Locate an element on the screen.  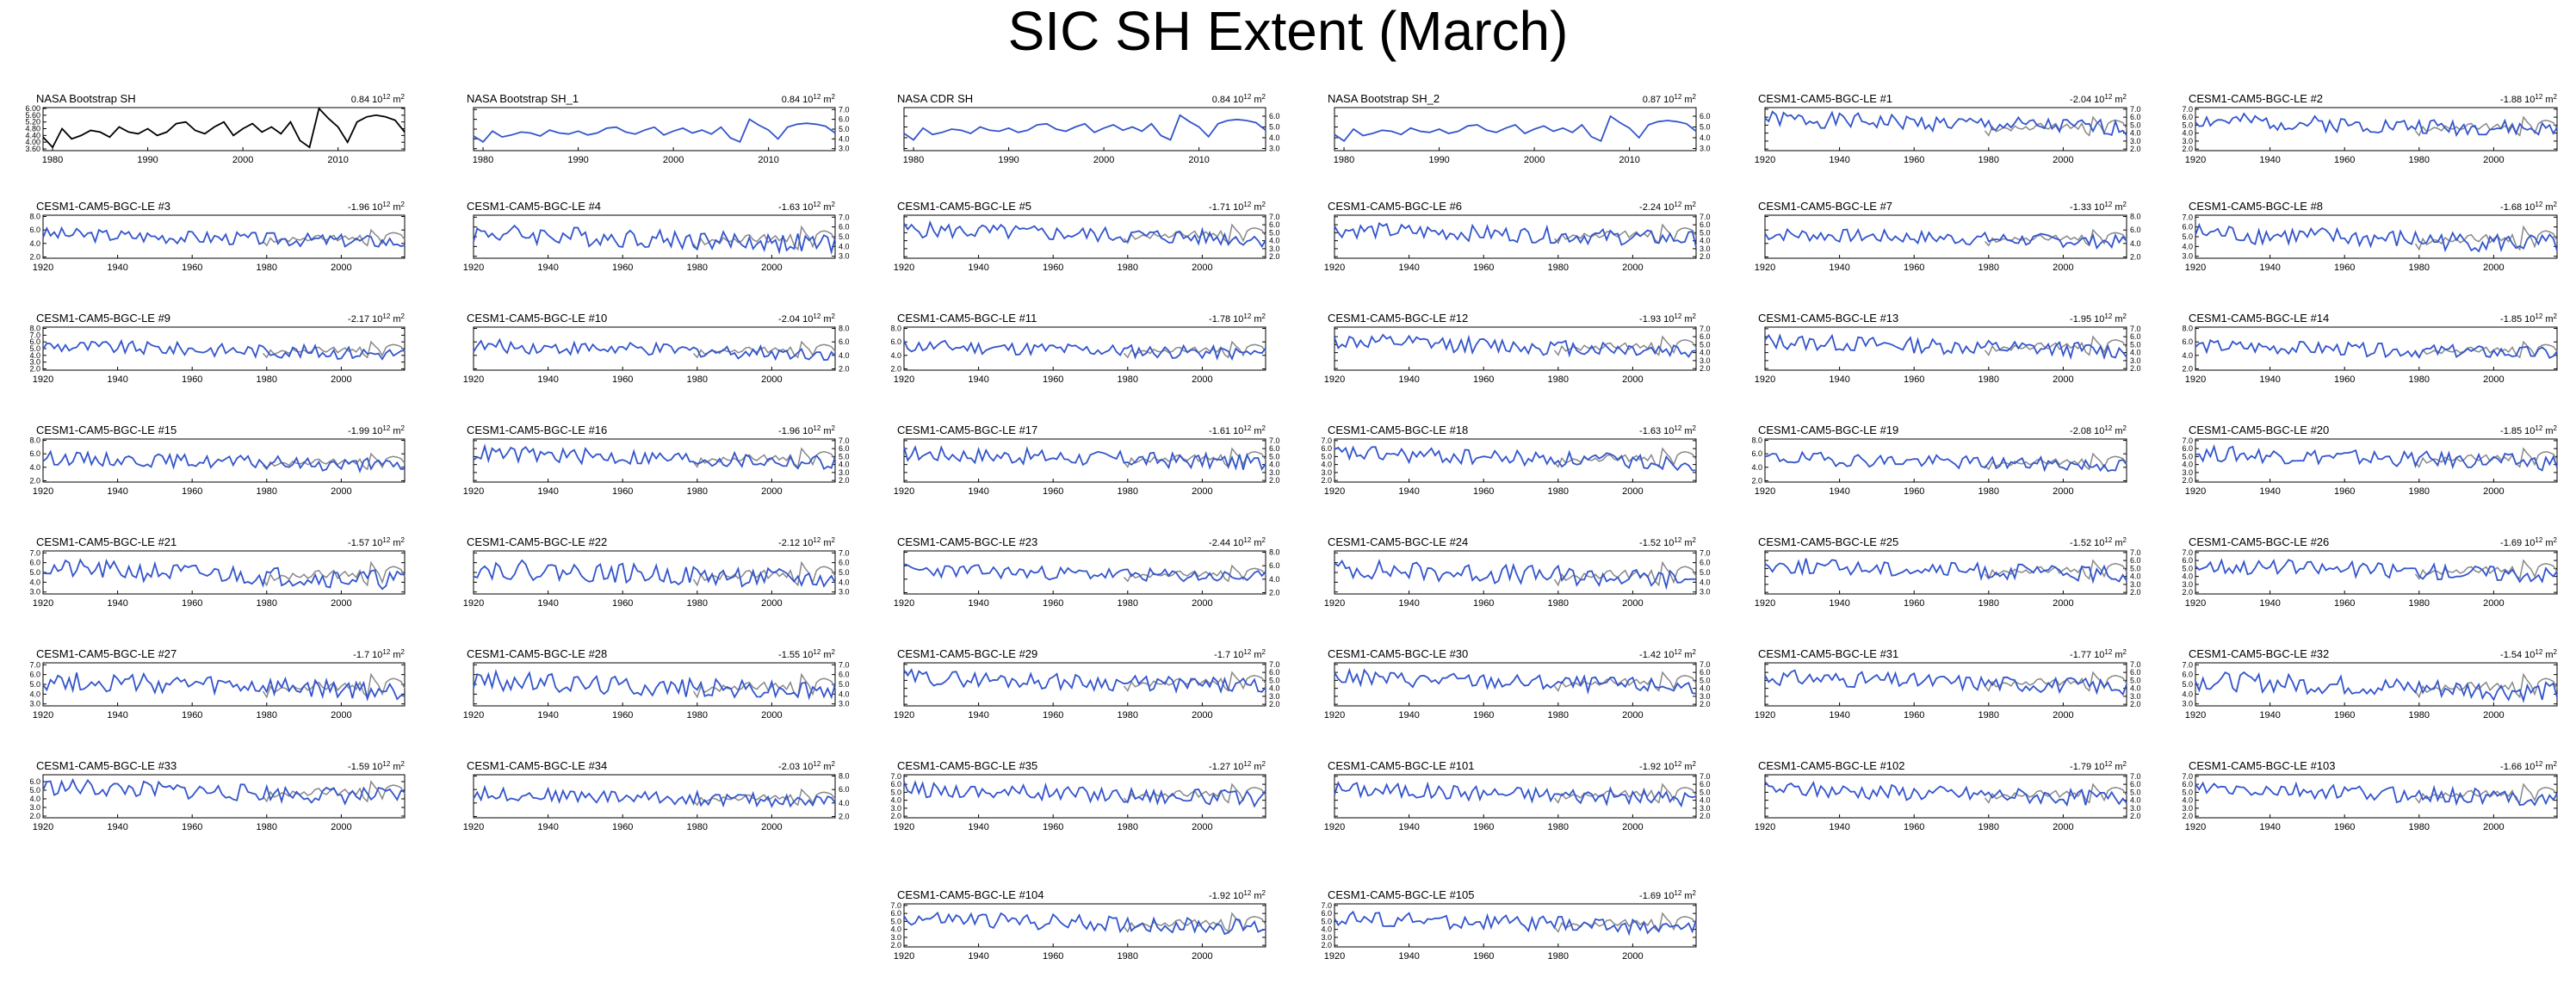
trend-label: -2.12 1012 m2 is located at coordinates (807, 542).